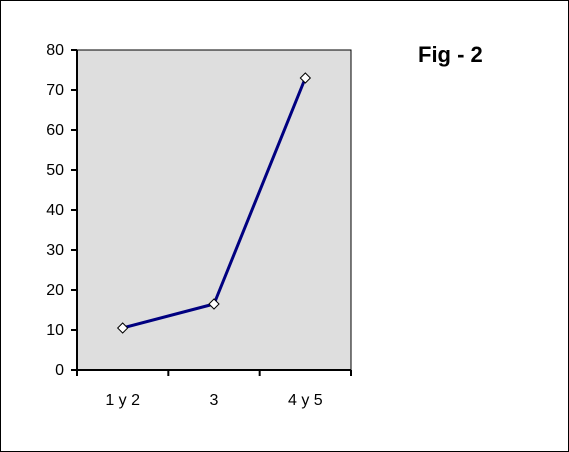 The height and width of the screenshot is (452, 569). Describe the element at coordinates (55, 250) in the screenshot. I see `y-tick-label: 30` at that location.